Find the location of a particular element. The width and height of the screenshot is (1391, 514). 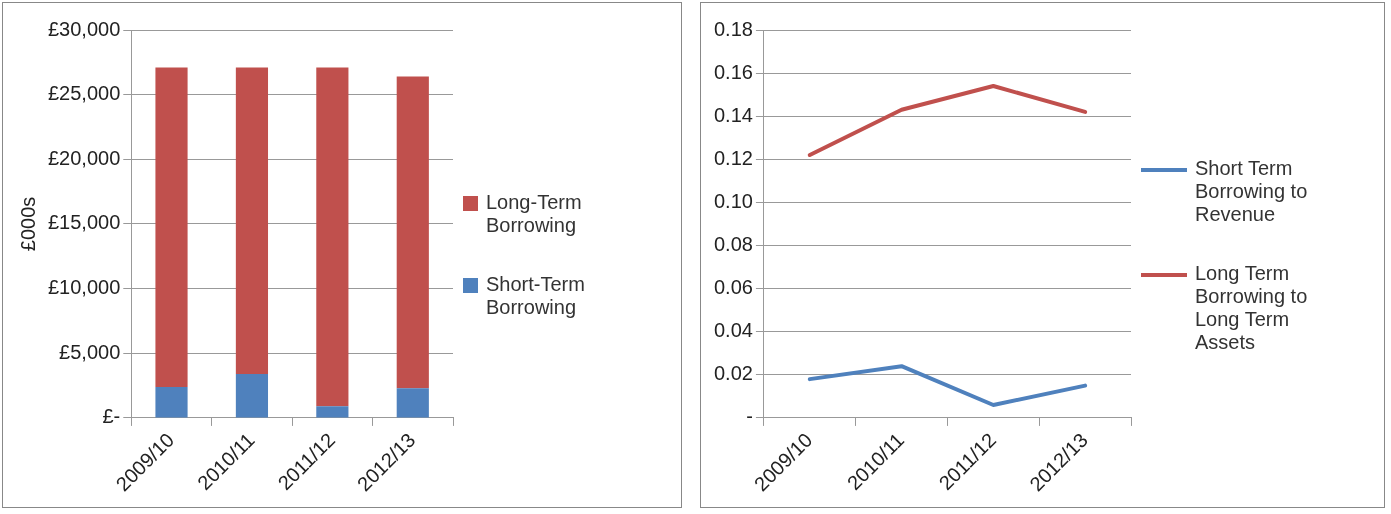

legend-label: Long-Term Borrowing is located at coordinates (534, 214).